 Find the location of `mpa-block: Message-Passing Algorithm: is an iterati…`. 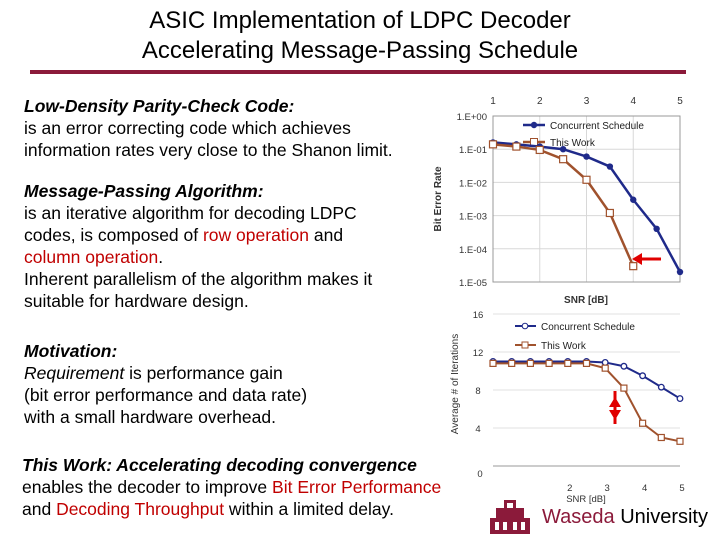

mpa-block: Message-Passing Algorithm: is an iterati… is located at coordinates (198, 246).